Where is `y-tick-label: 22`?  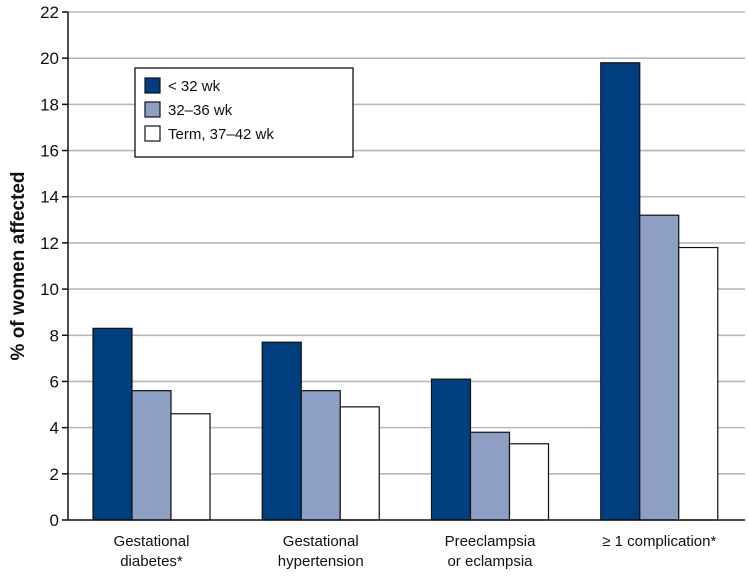
y-tick-label: 22 is located at coordinates (49, 12).